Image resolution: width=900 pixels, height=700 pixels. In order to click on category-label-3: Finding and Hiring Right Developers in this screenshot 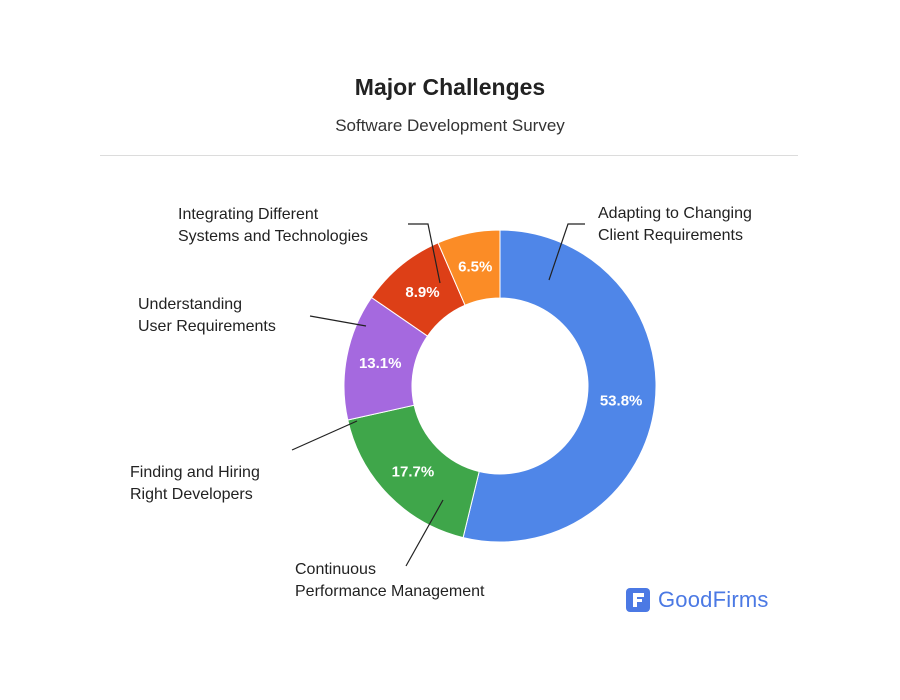, I will do `click(195, 483)`.